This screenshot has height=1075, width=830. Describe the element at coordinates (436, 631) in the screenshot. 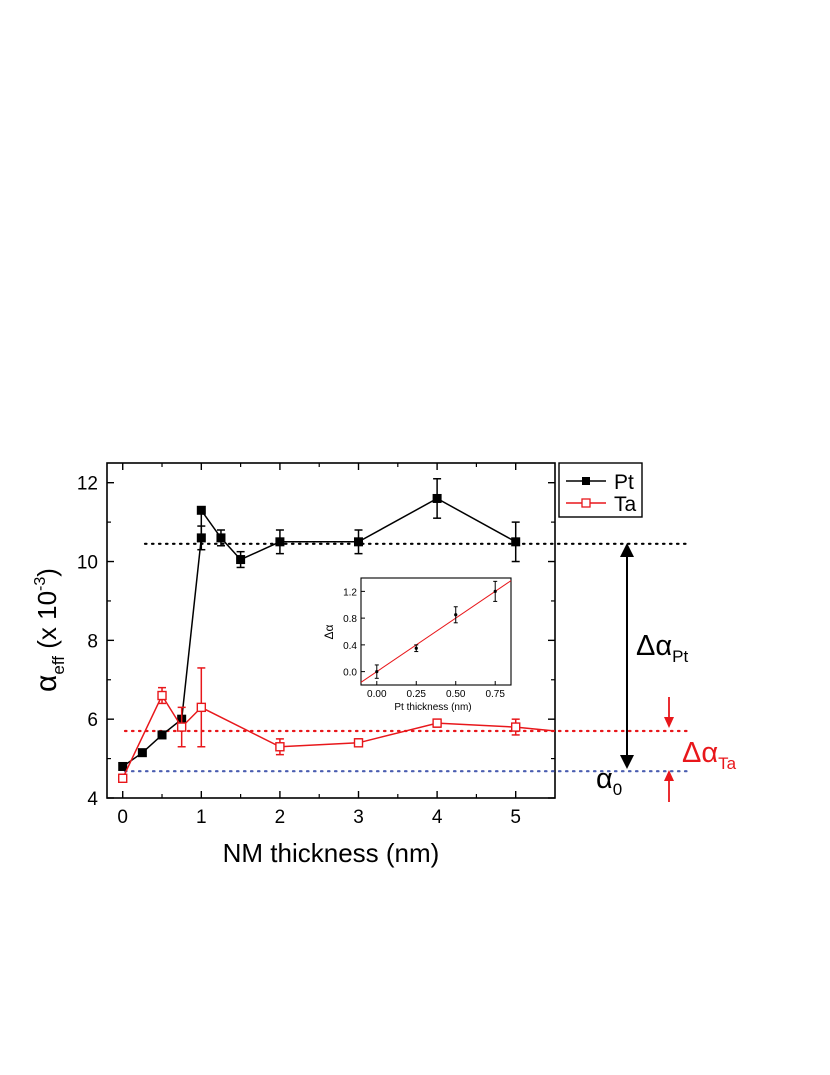

I see `inset-fit-line` at that location.